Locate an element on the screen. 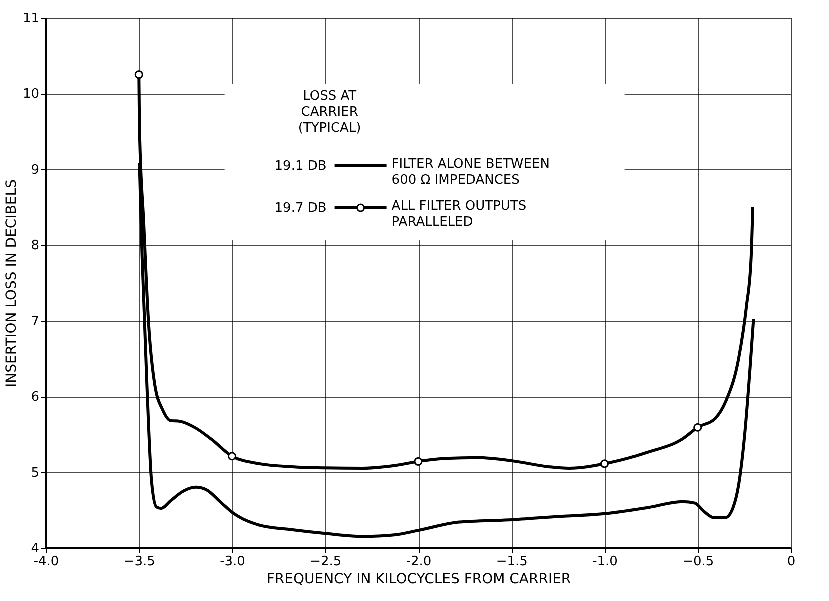 The image size is (829, 601). y-tick-label: 8 is located at coordinates (35, 246).